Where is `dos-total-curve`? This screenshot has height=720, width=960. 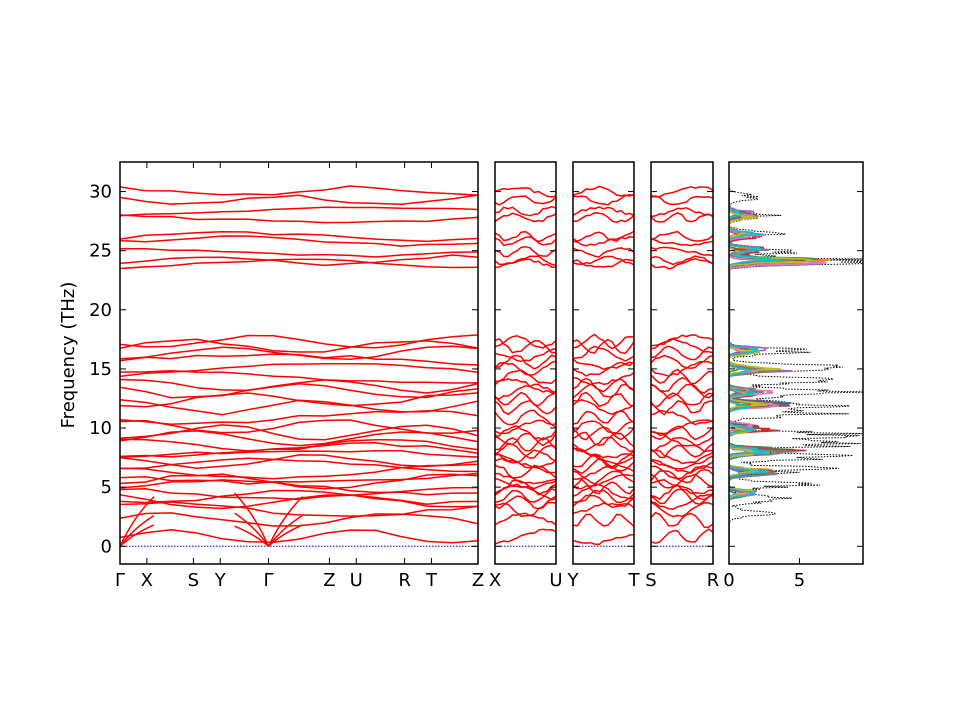
dos-total-curve is located at coordinates (796, 364).